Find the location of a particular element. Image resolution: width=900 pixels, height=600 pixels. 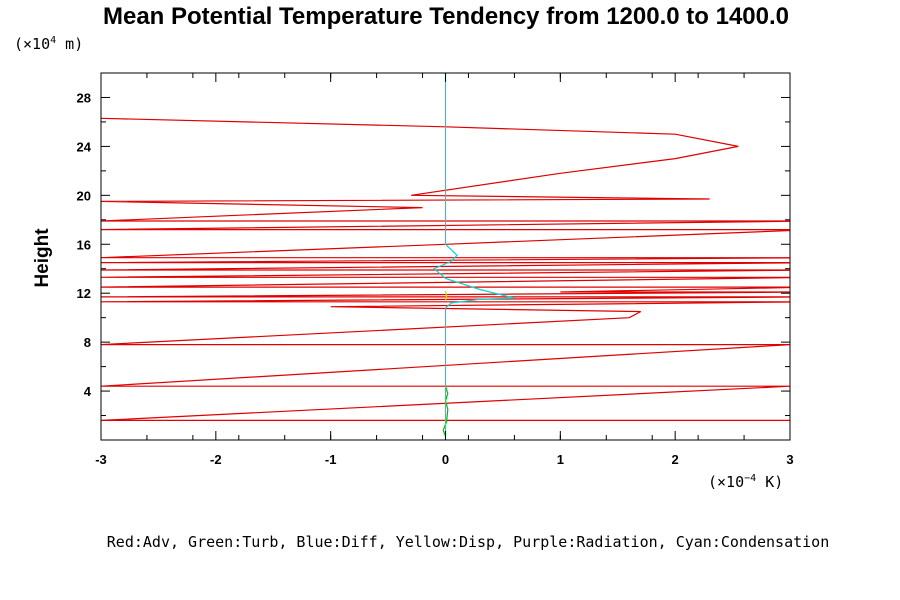

y-tick-label: 20 is located at coordinates (84, 195).